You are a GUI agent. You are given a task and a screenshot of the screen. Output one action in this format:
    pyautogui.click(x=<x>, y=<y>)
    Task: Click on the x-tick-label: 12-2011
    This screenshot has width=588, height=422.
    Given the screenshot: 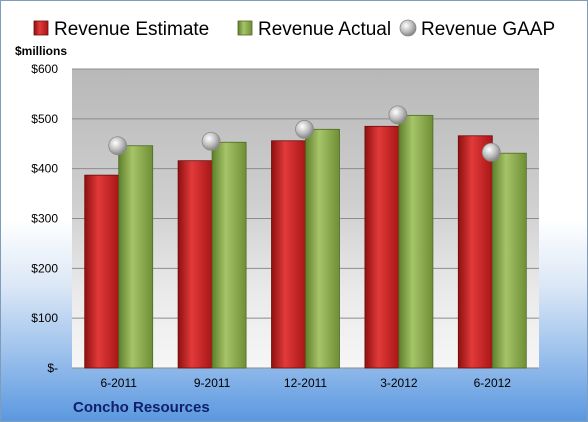 What is the action you would take?
    pyautogui.click(x=305, y=383)
    